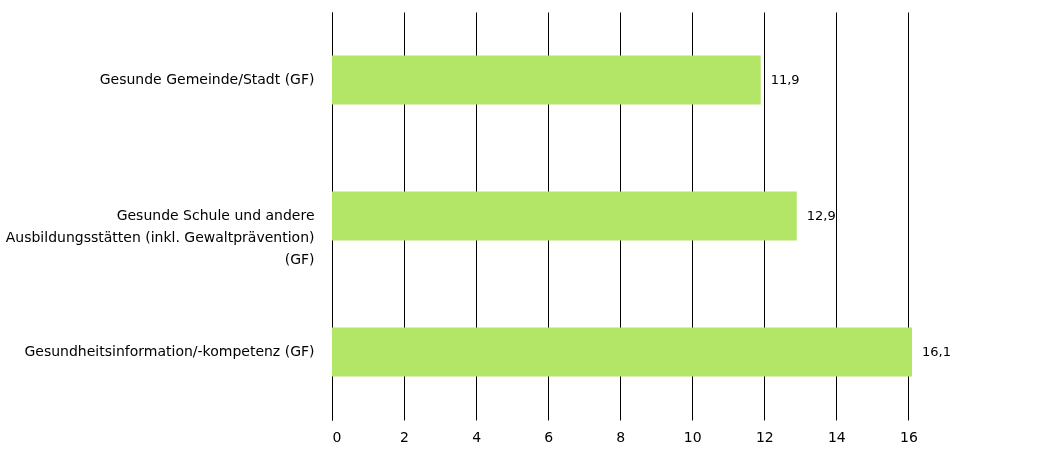 Image resolution: width=1052 pixels, height=454 pixels. Describe the element at coordinates (405, 436) in the screenshot. I see `x-tick-label: 2` at that location.